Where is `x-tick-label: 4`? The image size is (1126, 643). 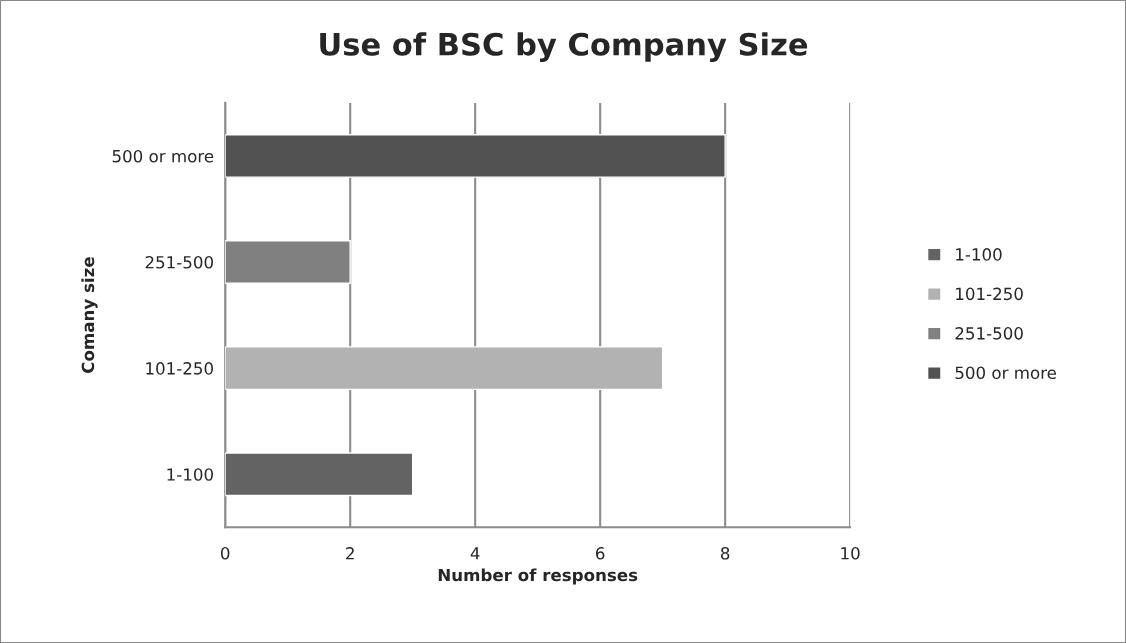 x-tick-label: 4 is located at coordinates (475, 553).